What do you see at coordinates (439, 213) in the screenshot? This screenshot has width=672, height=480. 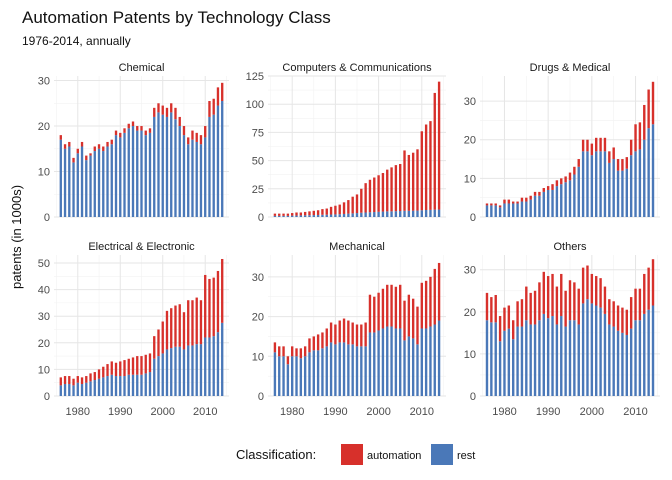 I see `bar-rest-2014` at bounding box center [439, 213].